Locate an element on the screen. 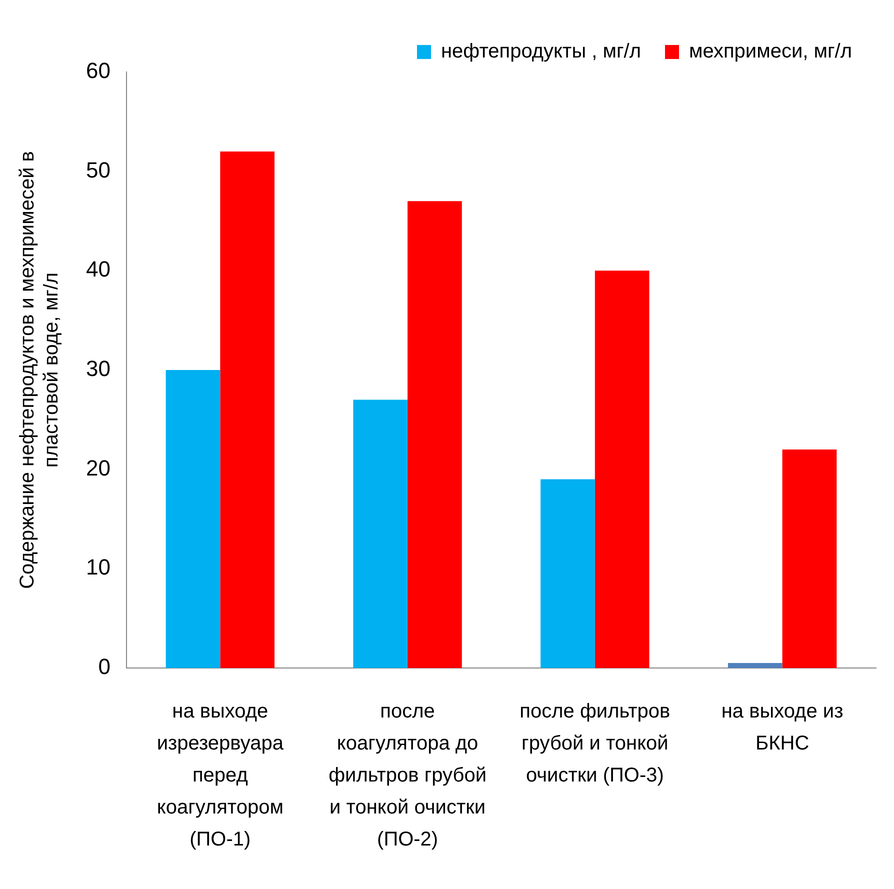 The image size is (894, 889). y-tick-label: 30 is located at coordinates (98, 369).